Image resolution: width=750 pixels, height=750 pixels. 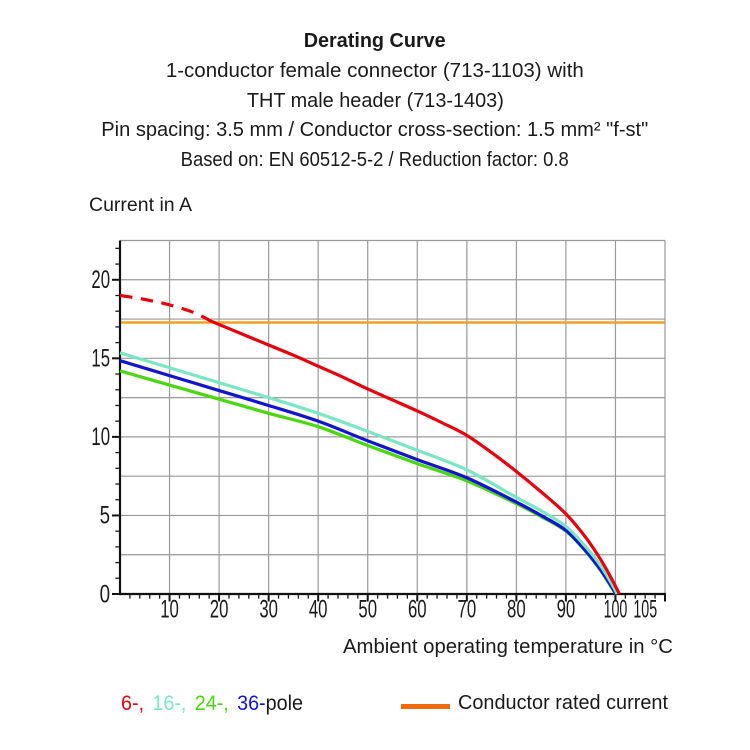 I want to click on rated-current-swatch, so click(x=425, y=706).